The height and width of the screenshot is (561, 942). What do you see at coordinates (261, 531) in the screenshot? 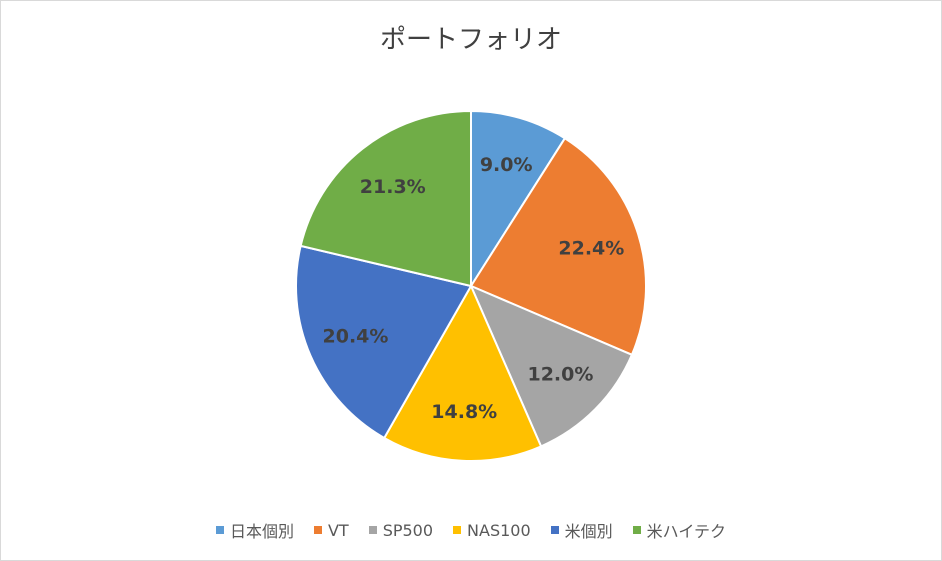
I see `legend-label-1: 日本個別` at bounding box center [261, 531].